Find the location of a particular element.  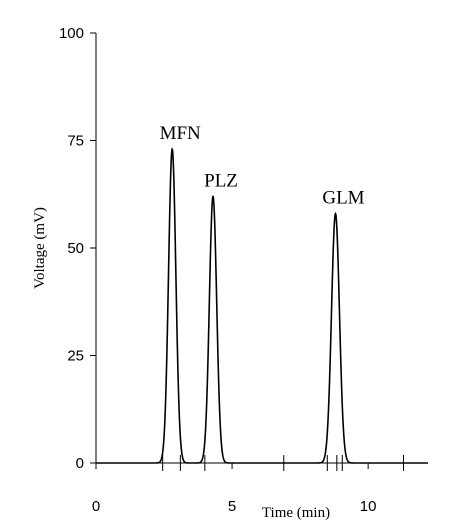

y-tick-label: 100 is located at coordinates (71, 33).